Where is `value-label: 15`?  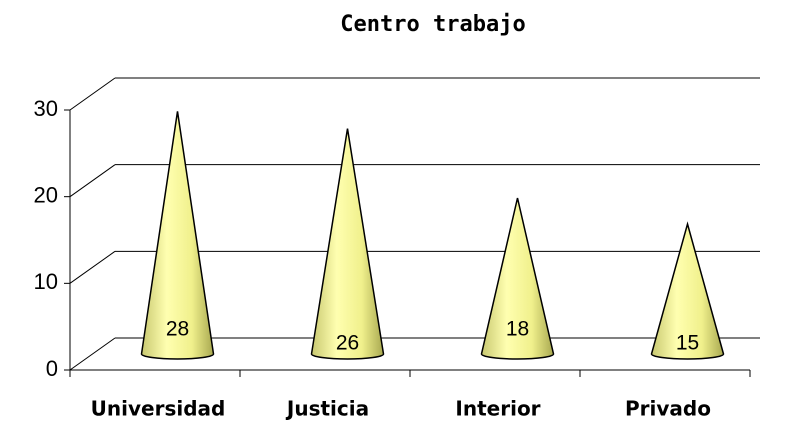
value-label: 15 is located at coordinates (687, 343).